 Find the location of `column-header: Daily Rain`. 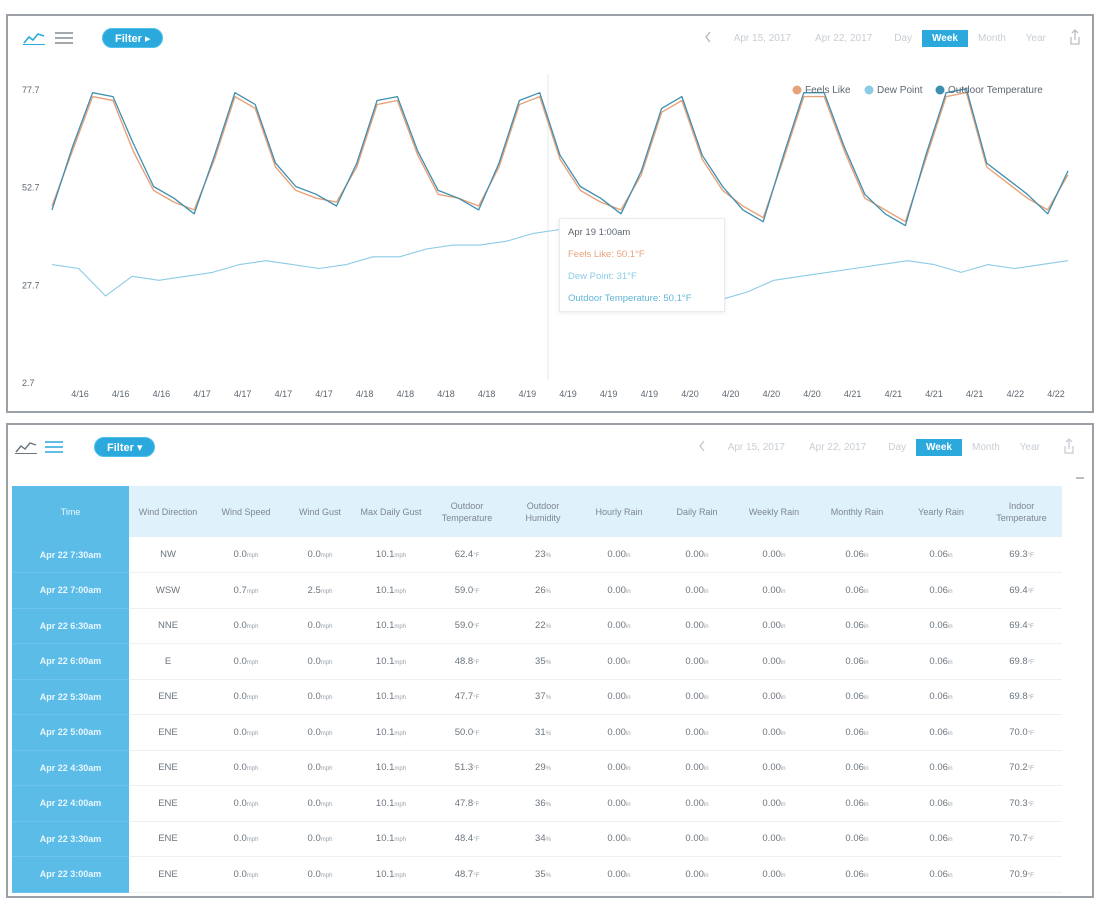

column-header: Daily Rain is located at coordinates (697, 511).